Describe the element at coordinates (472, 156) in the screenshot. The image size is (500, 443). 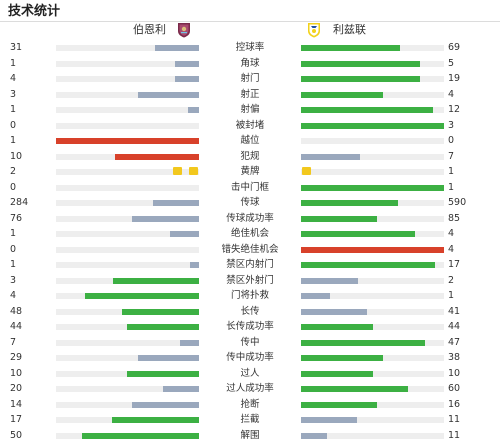
I see `away-stat-value: 7` at that location.